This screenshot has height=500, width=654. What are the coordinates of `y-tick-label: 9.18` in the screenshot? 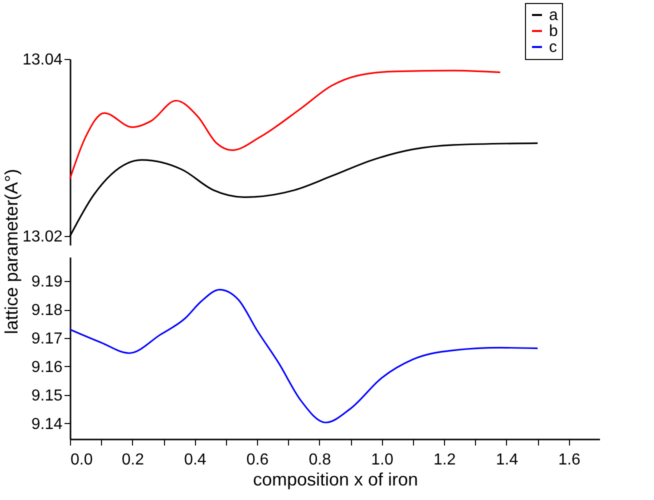 It's located at (47, 311).